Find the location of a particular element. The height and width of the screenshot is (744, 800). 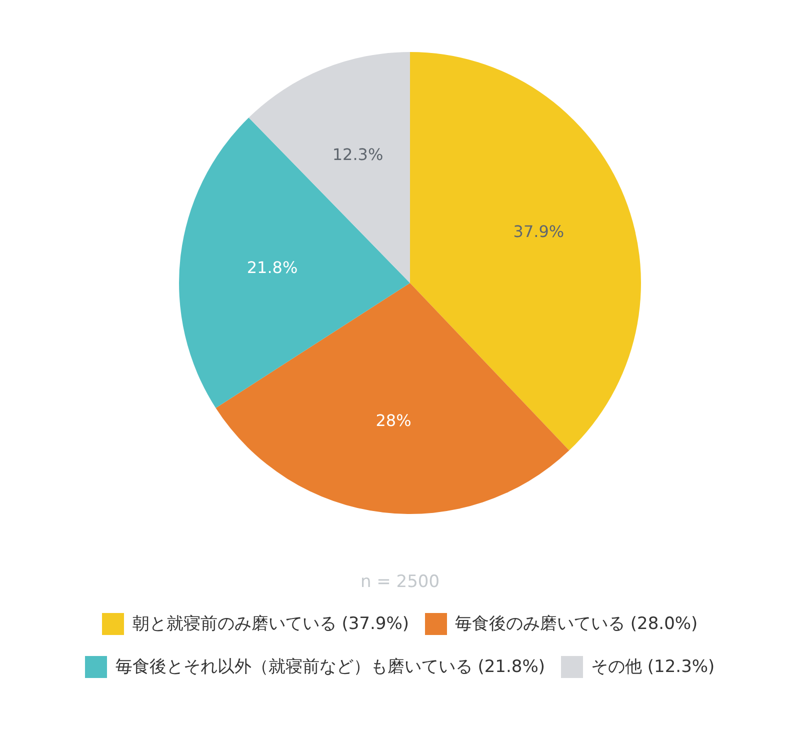

legend-label: その他 (12.3%) is located at coordinates (653, 667).